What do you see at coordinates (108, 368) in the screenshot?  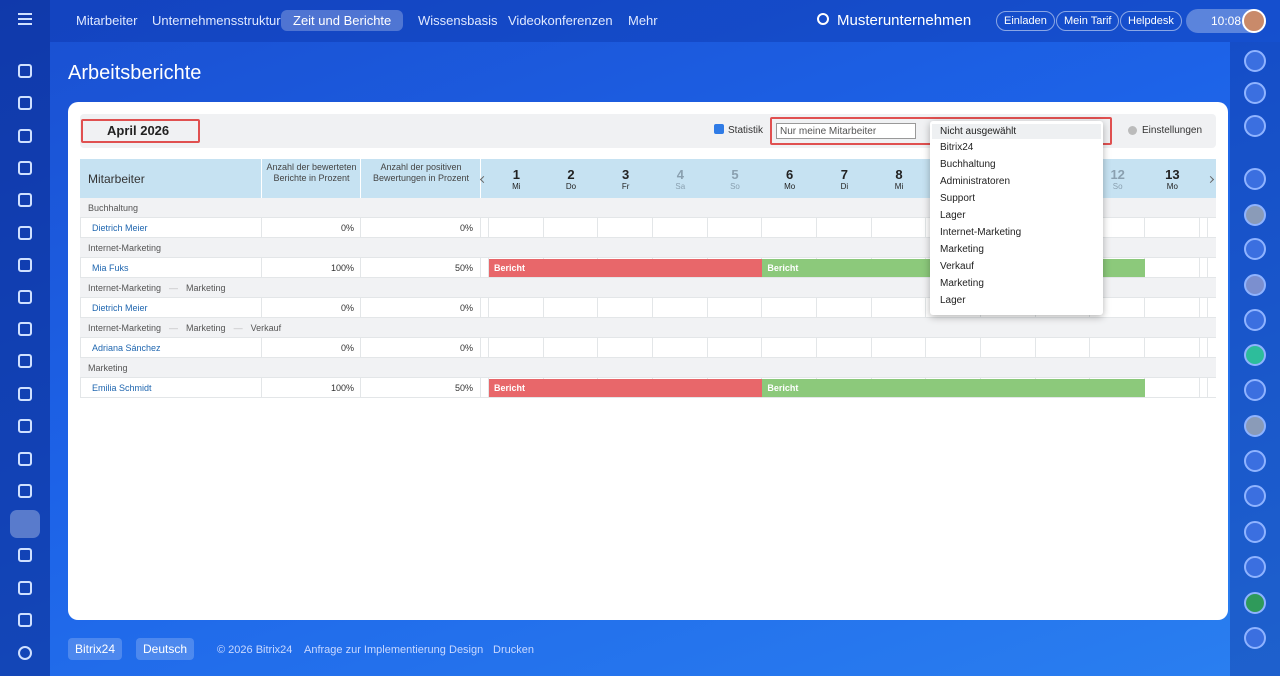 I see `group-label: Marketing` at bounding box center [108, 368].